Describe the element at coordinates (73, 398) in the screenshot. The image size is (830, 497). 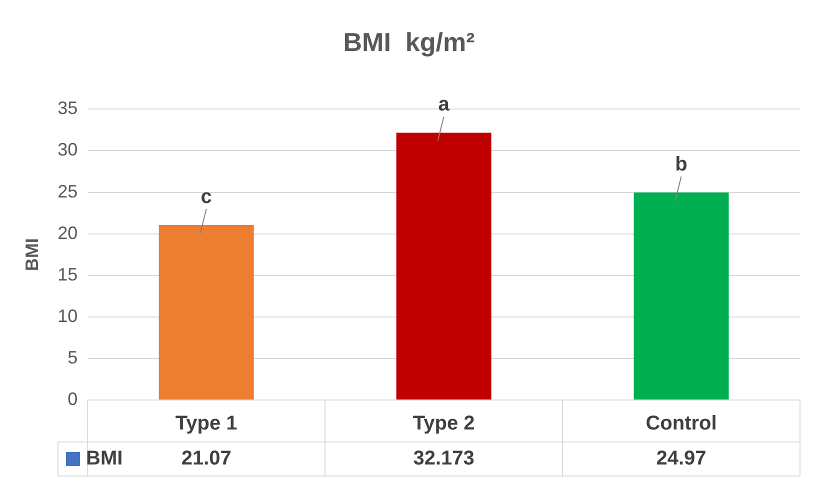
I see `y-tick-label: 0` at that location.